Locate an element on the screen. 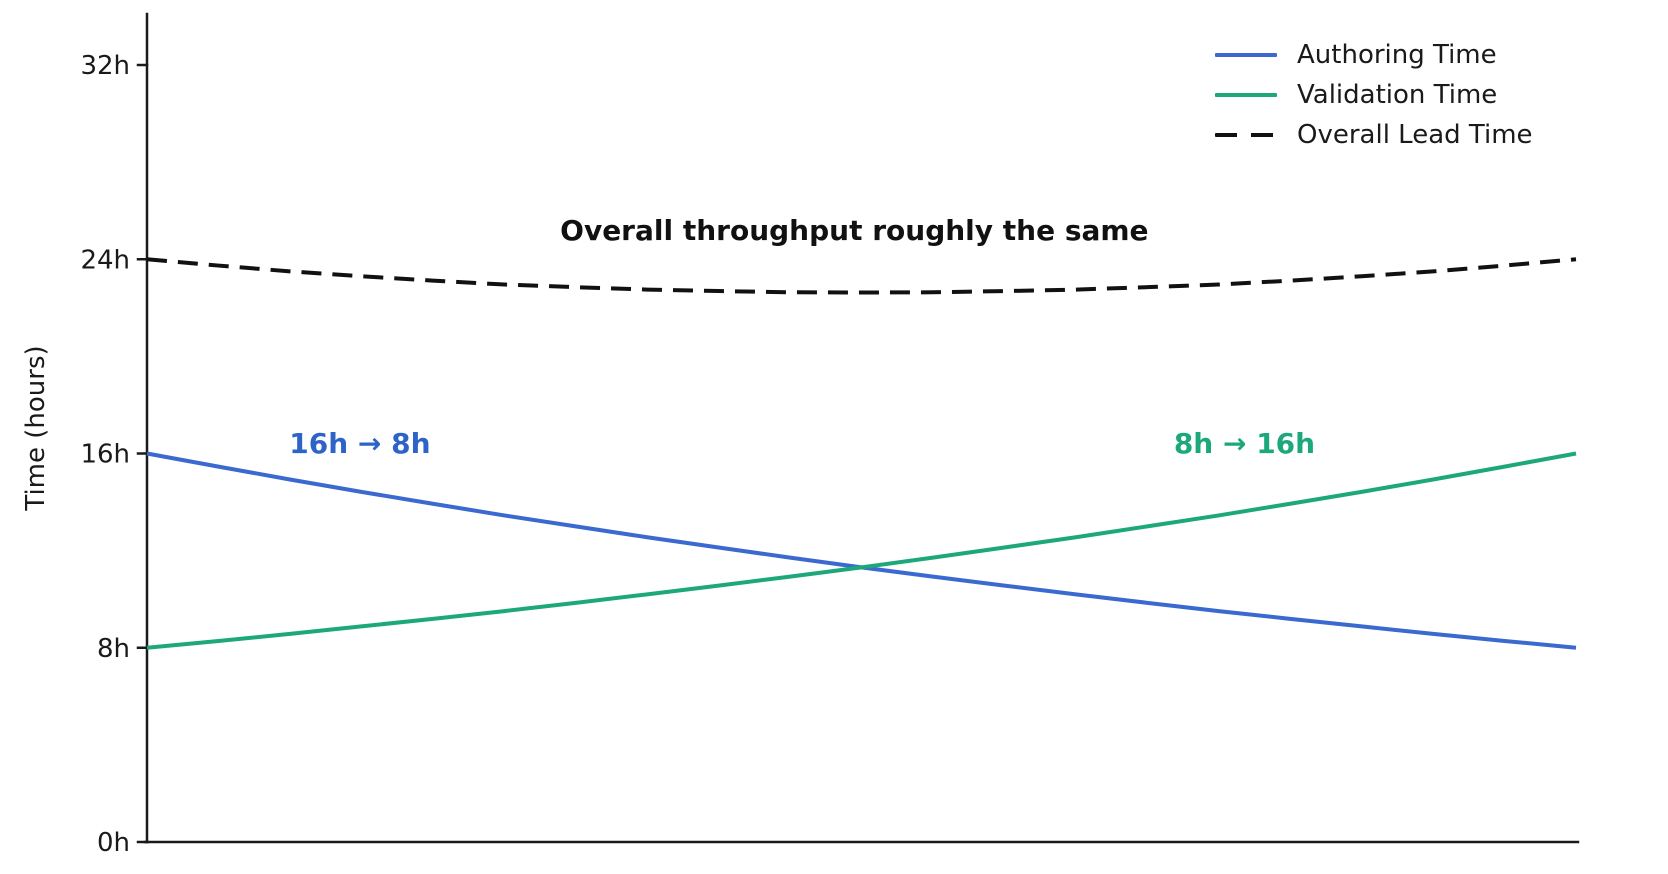 This screenshot has width=1668, height=874. legend-line-swatch-authoring is located at coordinates (1246, 54).